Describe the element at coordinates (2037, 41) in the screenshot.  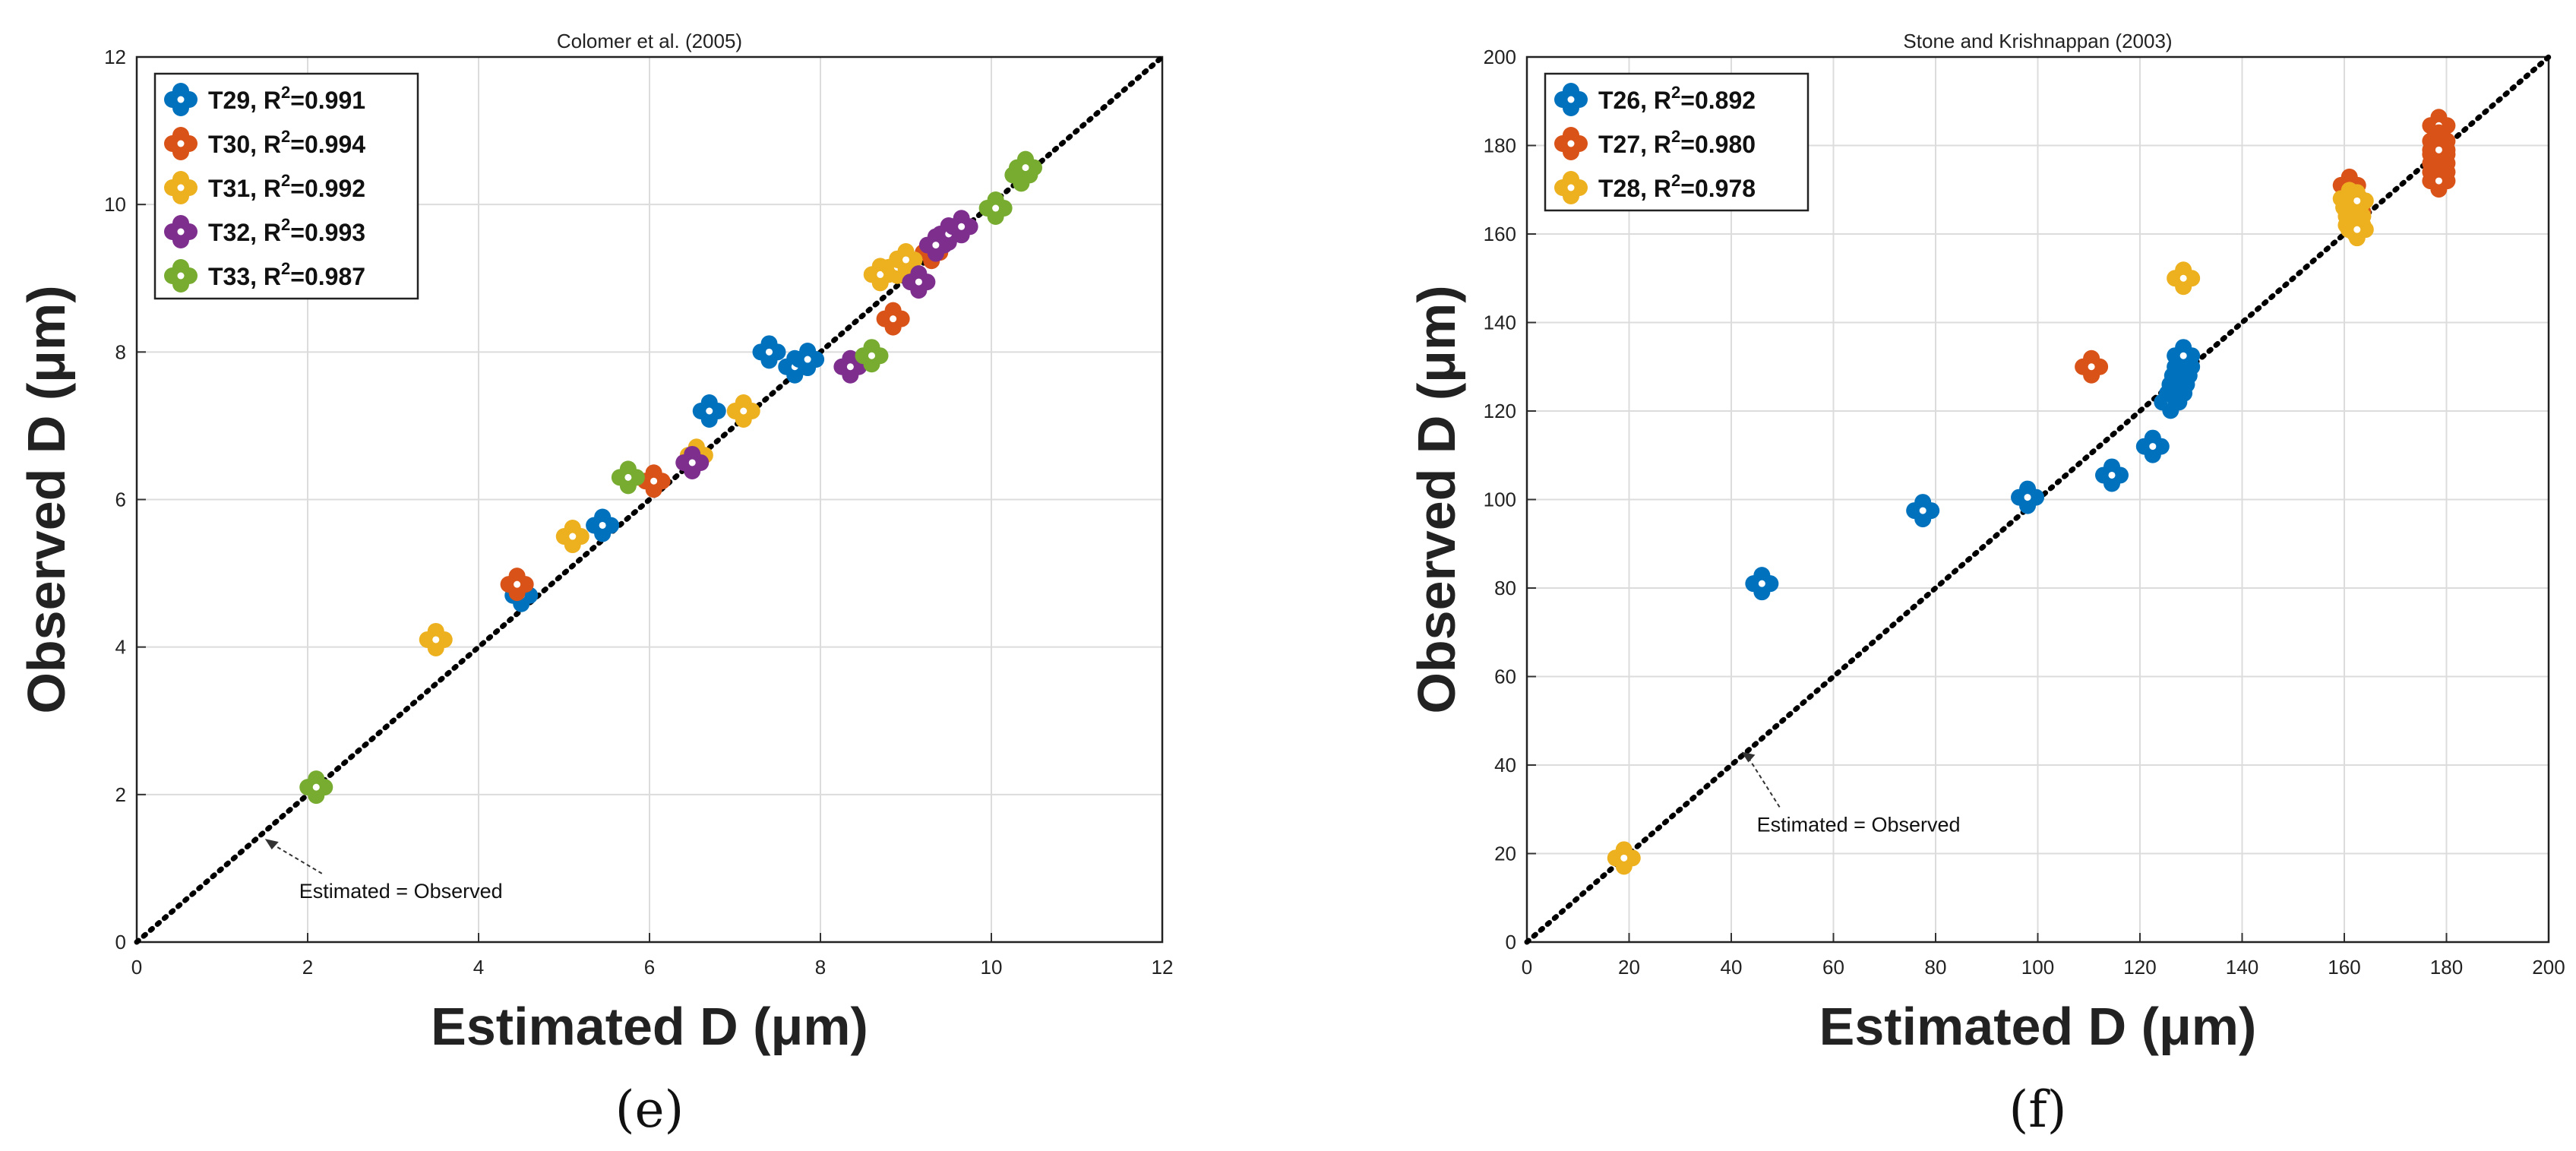
I see `chart-title: Stone and Krishnappan (2003)` at that location.